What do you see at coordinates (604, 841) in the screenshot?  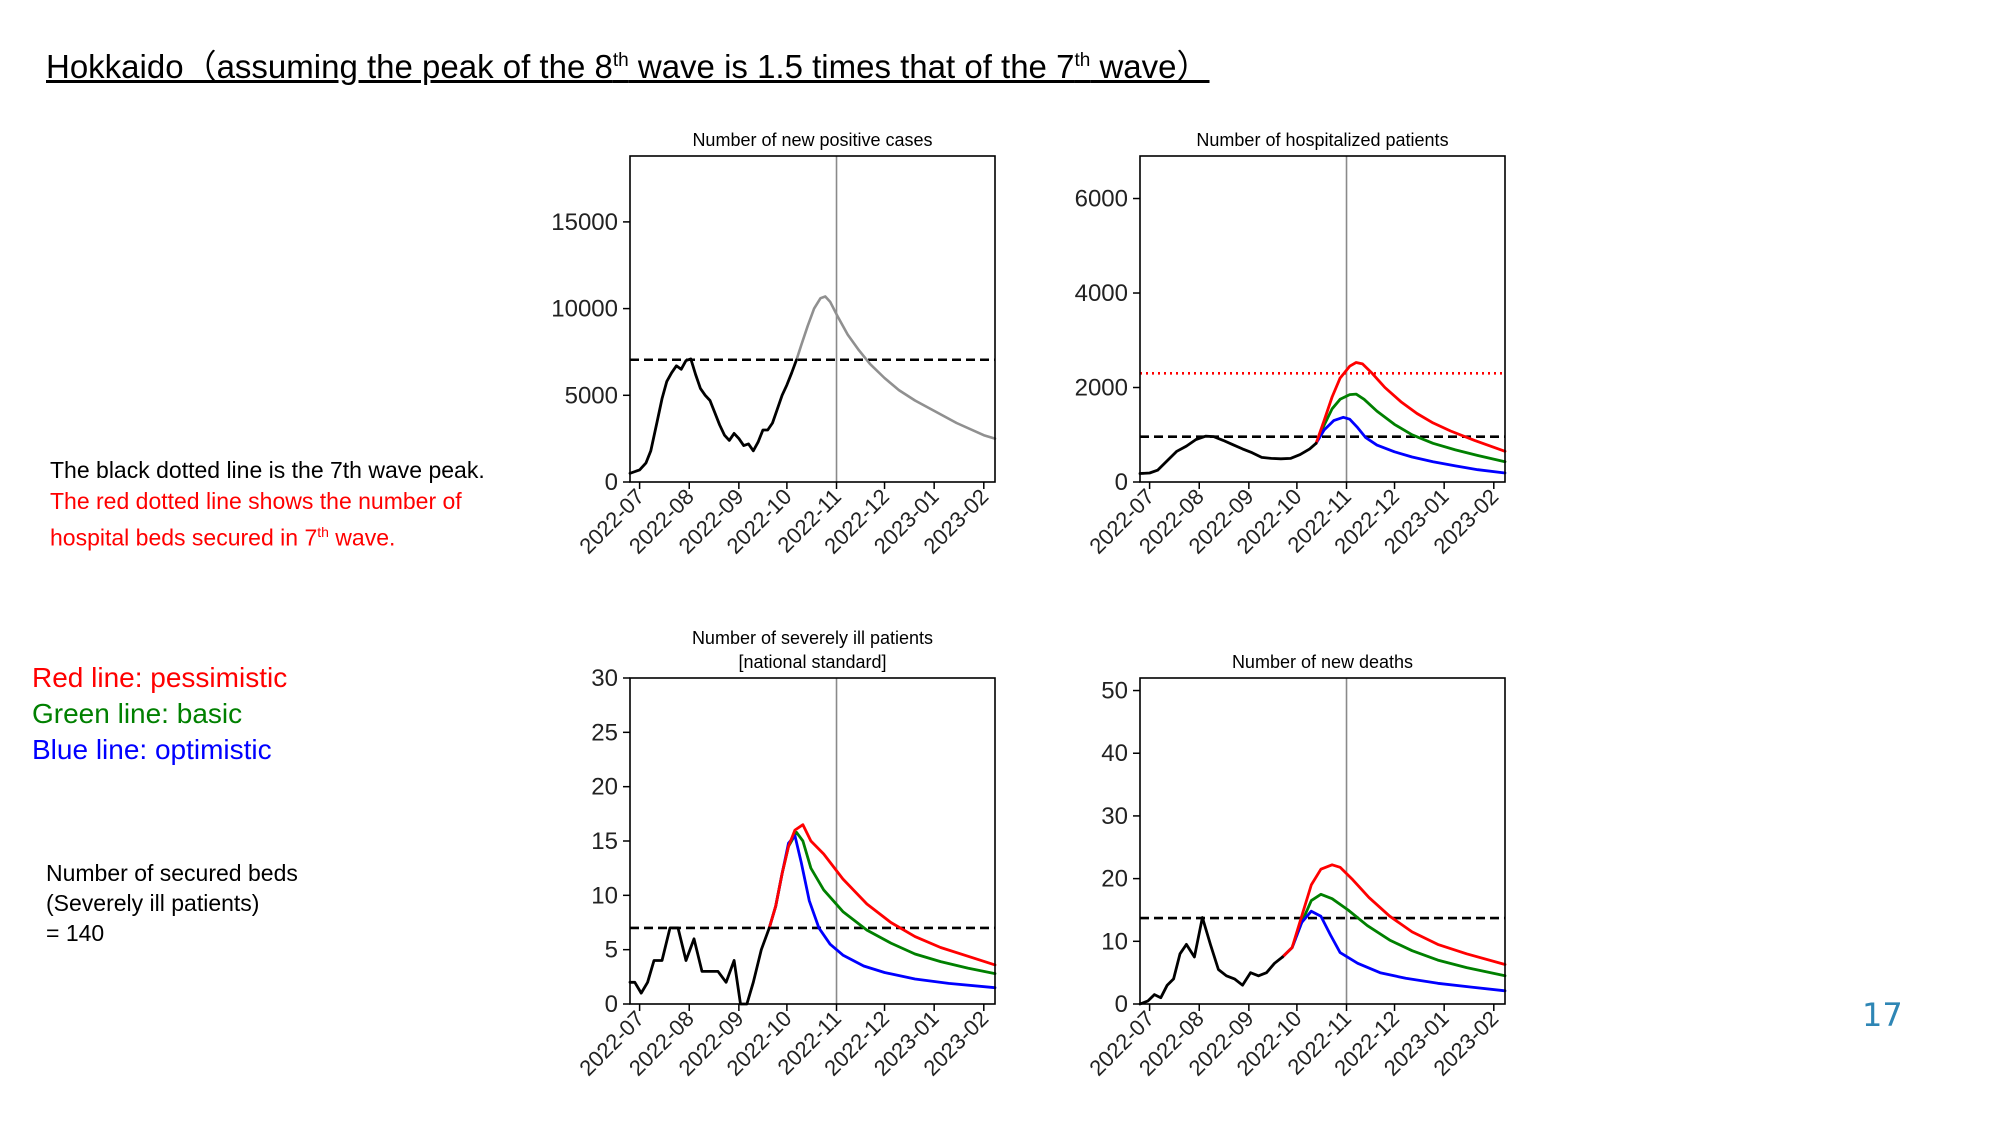 I see `y-tick-label: 15` at bounding box center [604, 841].